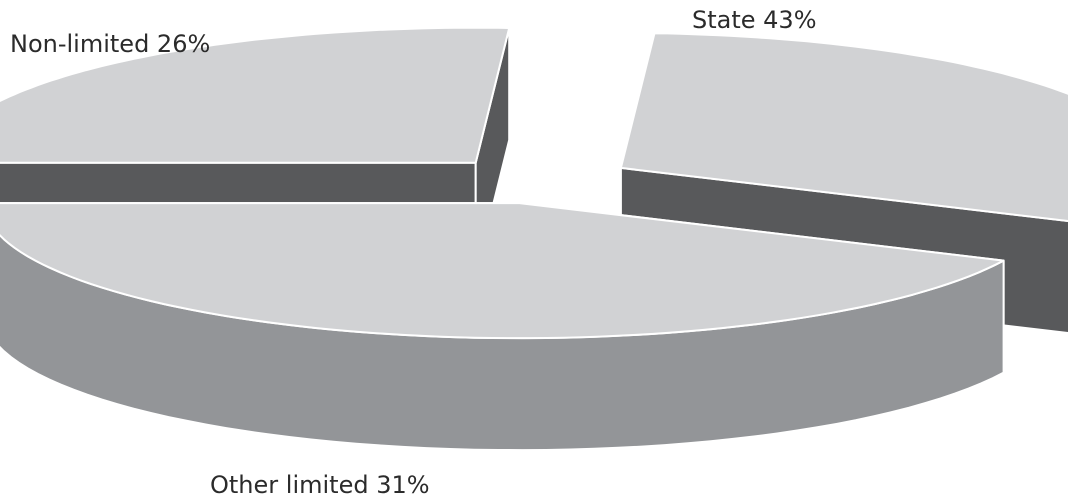 The height and width of the screenshot is (499, 1068). Describe the element at coordinates (754, 20) in the screenshot. I see `label-state: State 43%` at that location.